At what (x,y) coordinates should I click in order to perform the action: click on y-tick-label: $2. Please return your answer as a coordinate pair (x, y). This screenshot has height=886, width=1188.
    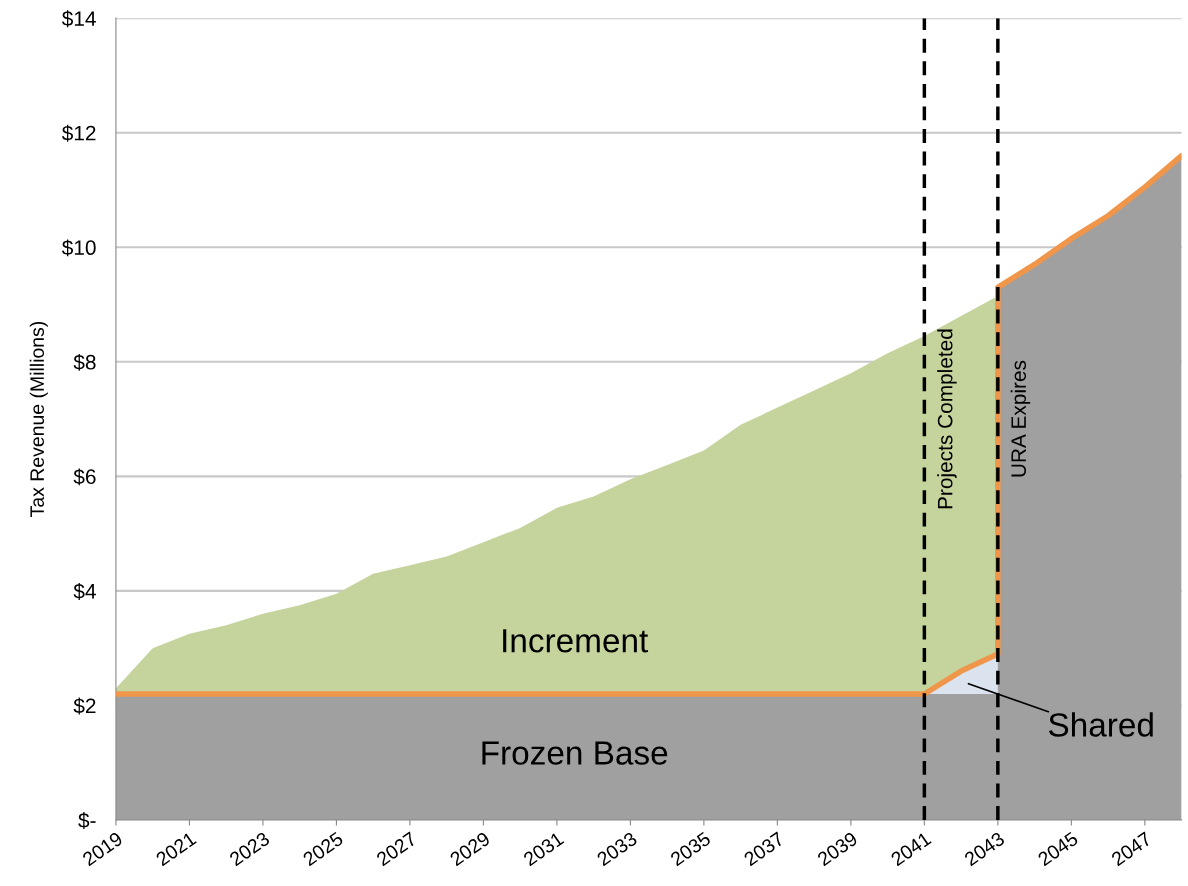
    Looking at the image, I should click on (84, 706).